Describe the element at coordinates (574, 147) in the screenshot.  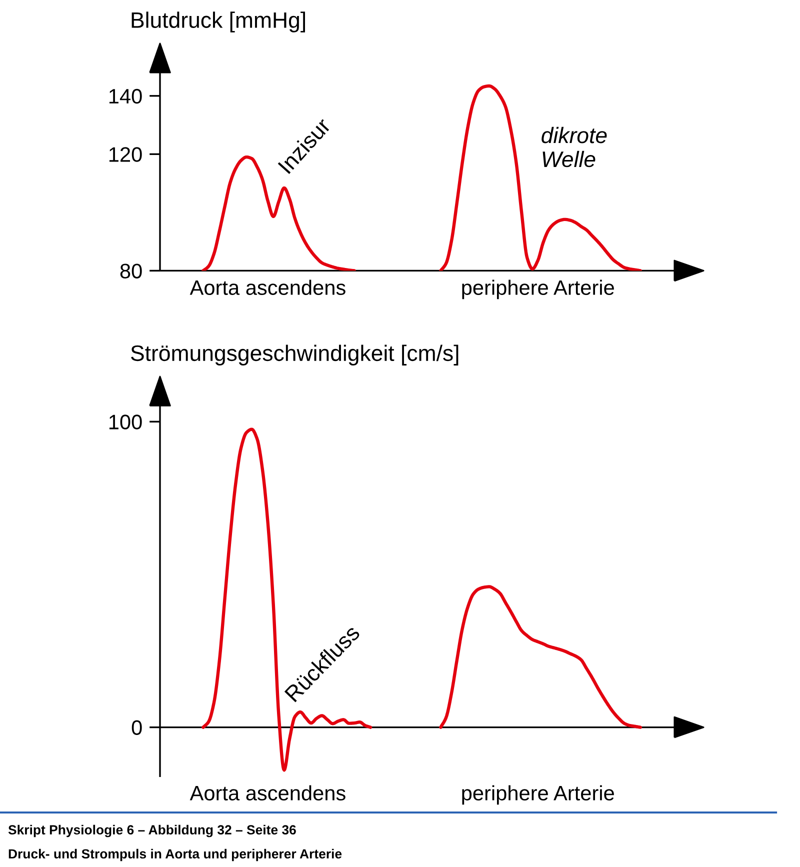
I see `annotation: dikrote Welle` at that location.